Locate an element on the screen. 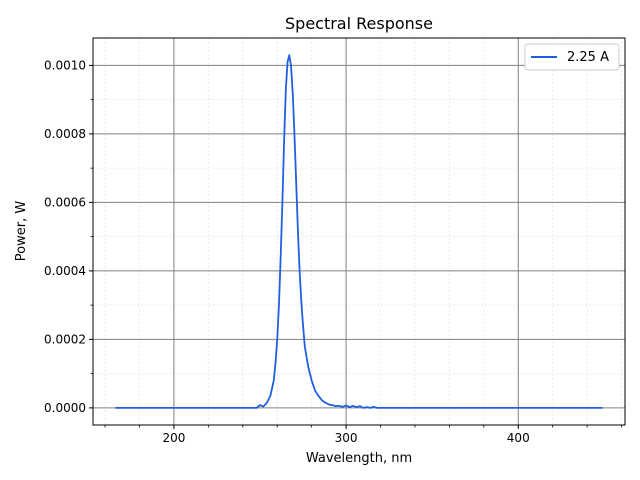  y-tick-label: 0.0006 is located at coordinates (65, 202).